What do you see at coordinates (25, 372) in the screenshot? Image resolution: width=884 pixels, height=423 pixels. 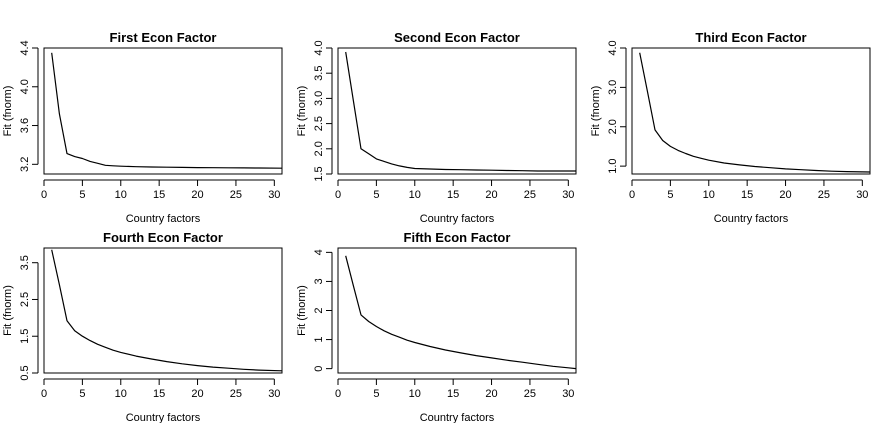 I see `y-tick-label: 0.5` at bounding box center [25, 372].